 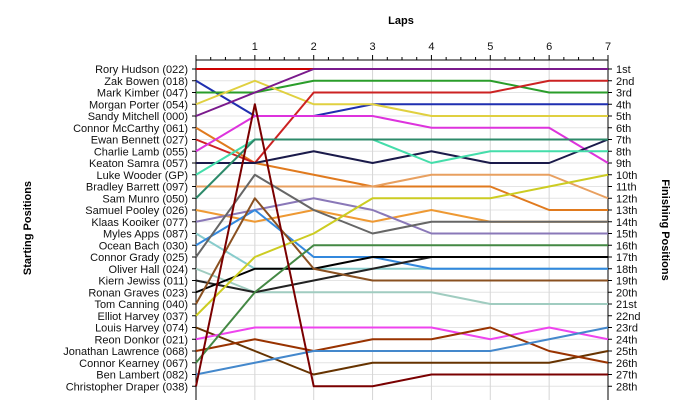 I want to click on finishing-position-label: 15th, so click(x=626, y=235).